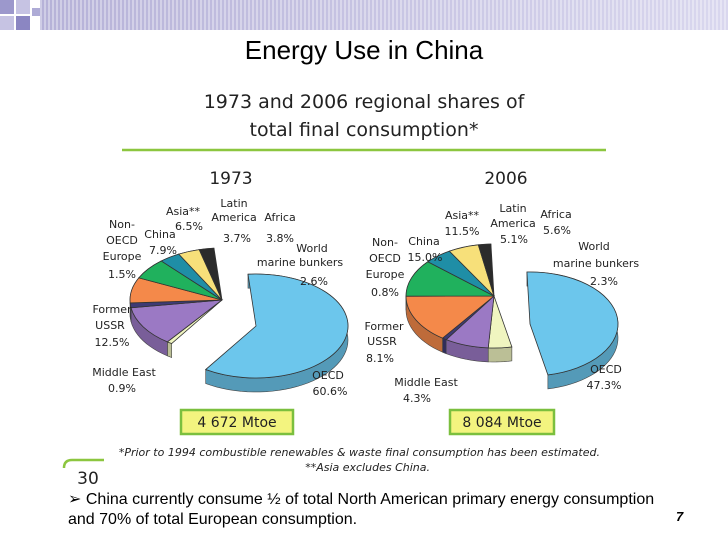 The image size is (728, 546). Describe the element at coordinates (604, 385) in the screenshot. I see `value-oecd-2006: 47.3%` at that location.